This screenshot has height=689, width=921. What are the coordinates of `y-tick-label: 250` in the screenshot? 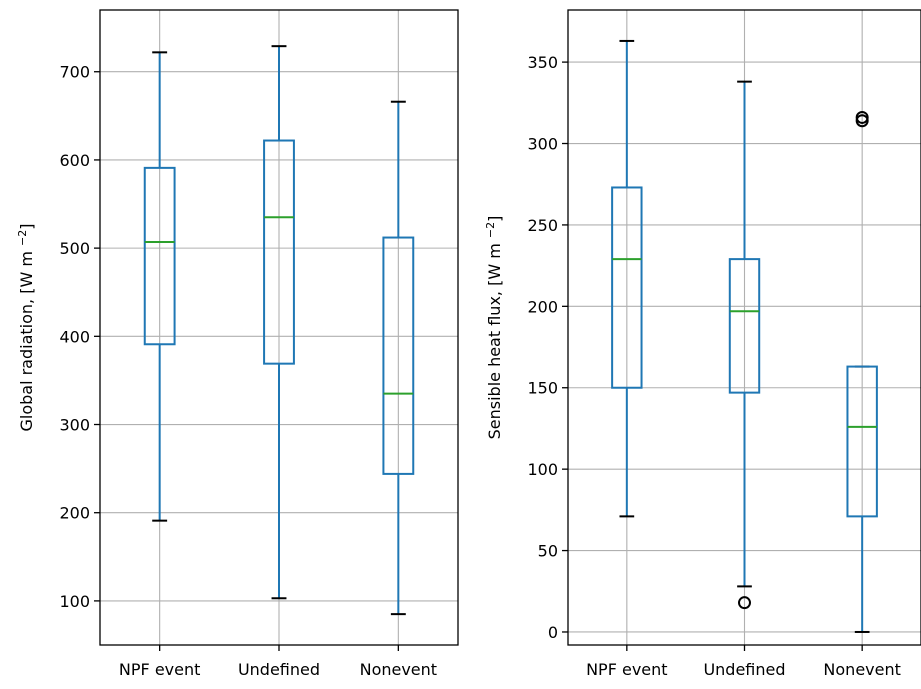 It's located at (542, 225).